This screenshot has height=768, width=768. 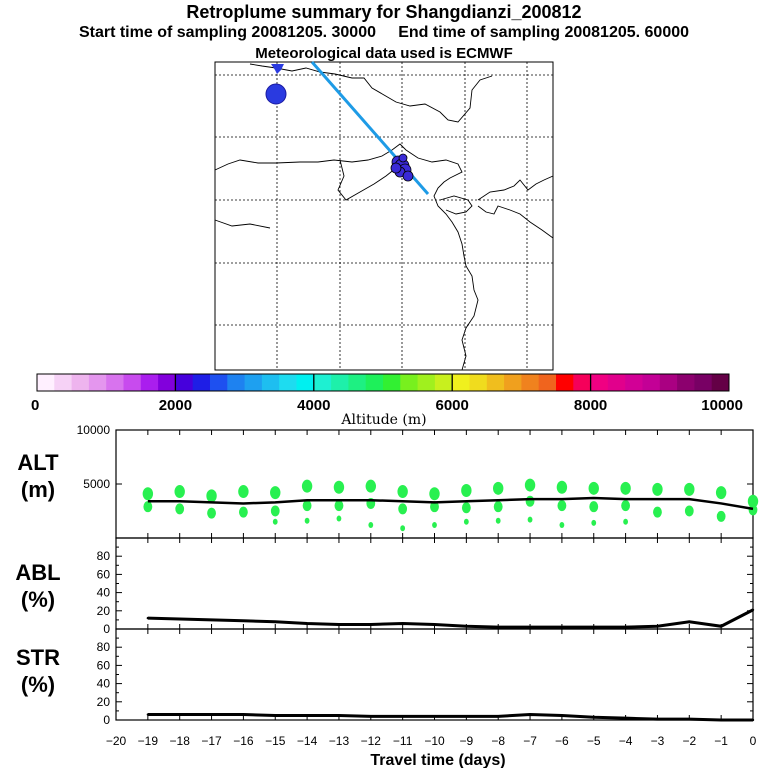 I want to click on x-tick-label: −20, so click(x=116, y=741).